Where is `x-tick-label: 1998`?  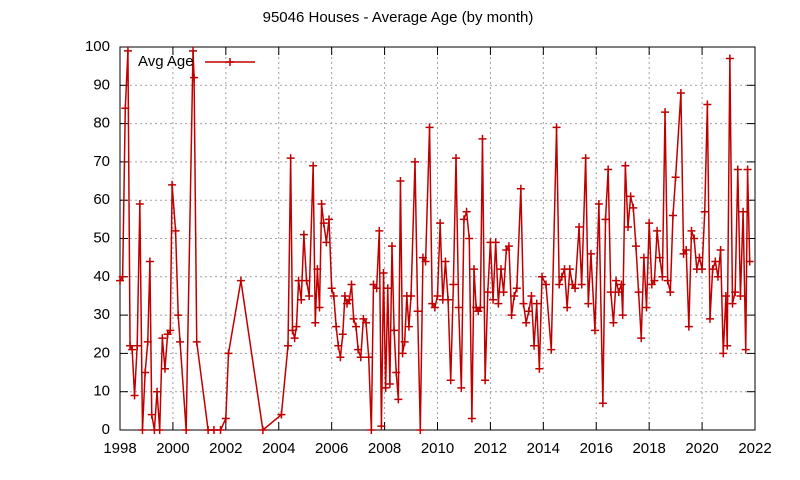 x-tick-label: 1998 is located at coordinates (119, 448).